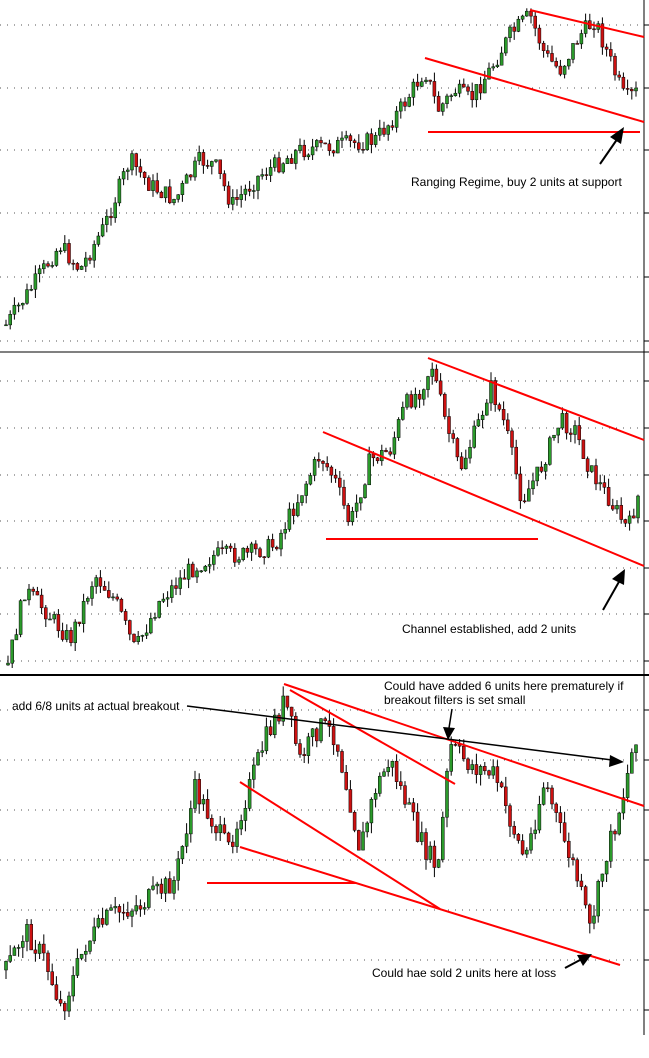 This screenshot has width=649, height=1058. Describe the element at coordinates (483, 499) in the screenshot. I see `middle-channel-lower-line` at that location.